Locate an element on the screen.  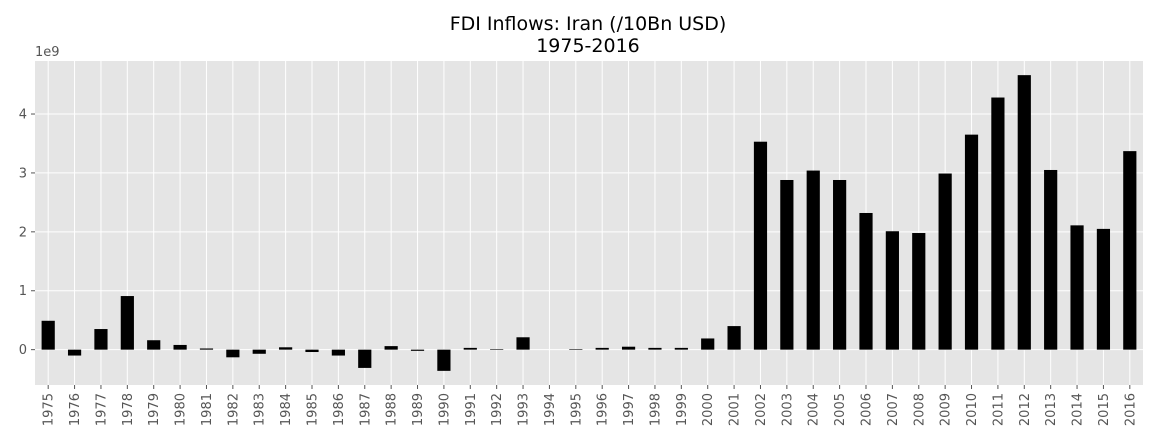
bar-1978 is located at coordinates (127, 323).